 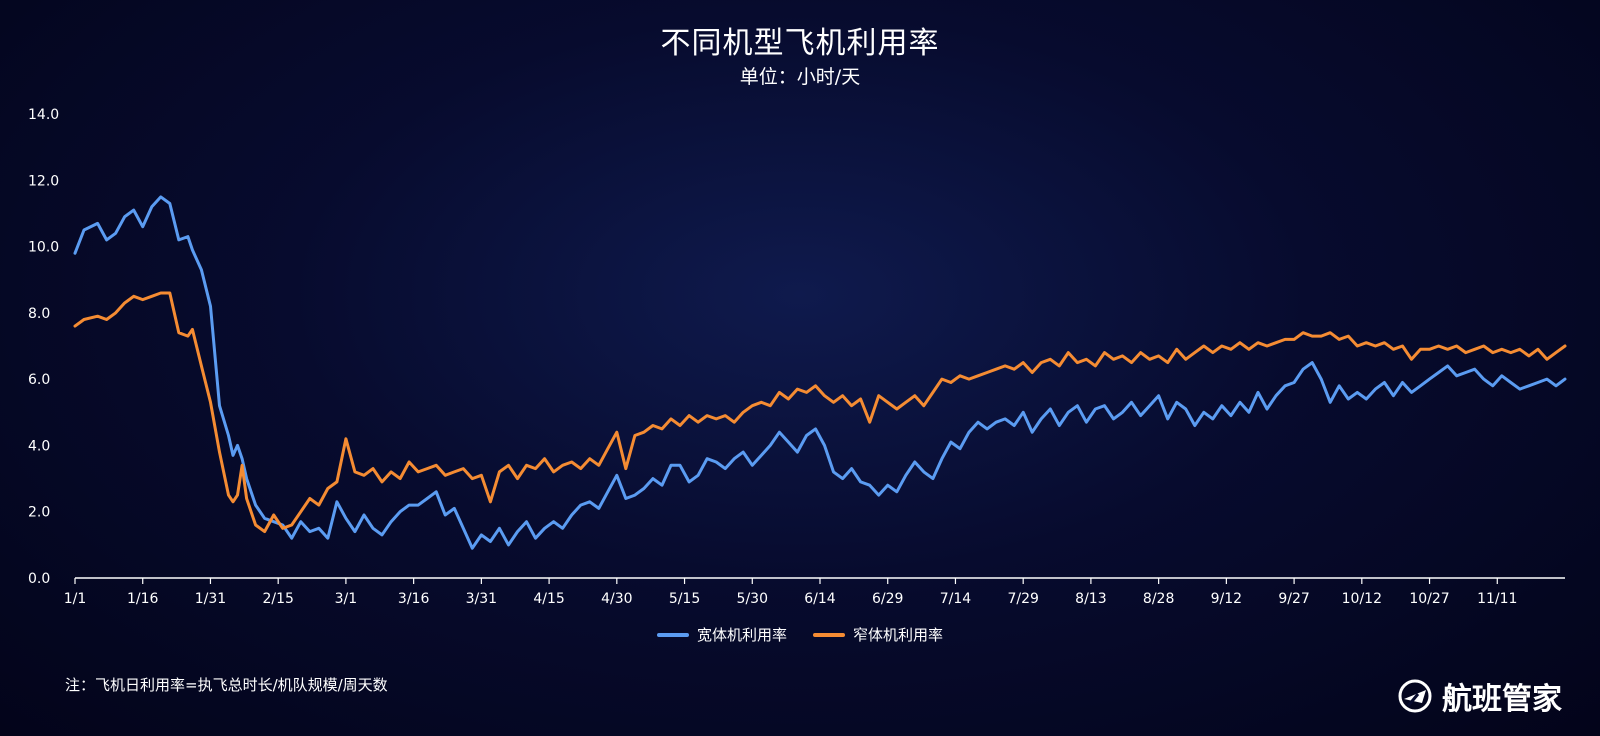 What do you see at coordinates (548, 599) in the screenshot?
I see `x-tick-label: 4/15` at bounding box center [548, 599].